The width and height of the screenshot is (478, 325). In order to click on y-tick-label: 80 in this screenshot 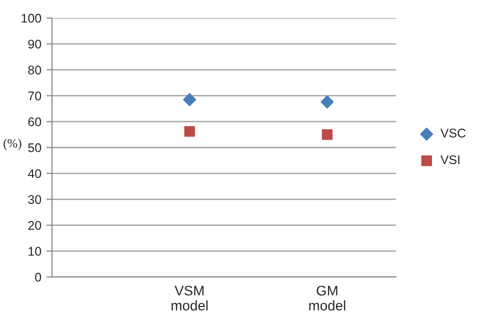, I will do `click(35, 70)`.